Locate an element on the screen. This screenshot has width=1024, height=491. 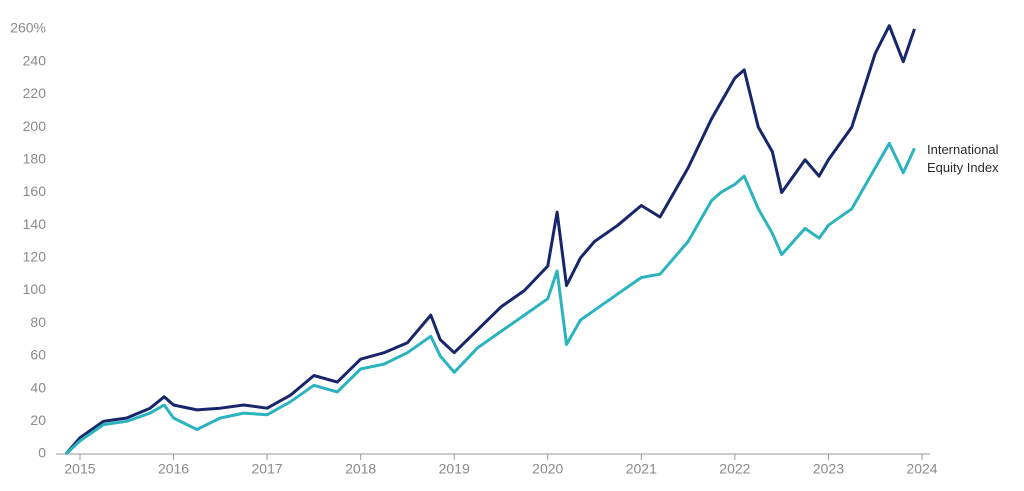
x-tick-label: 2019 is located at coordinates (454, 469).